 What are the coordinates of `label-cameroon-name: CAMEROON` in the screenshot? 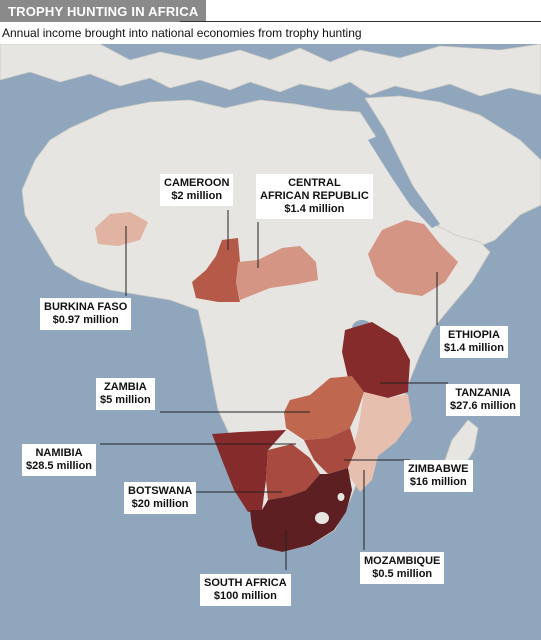 It's located at (197, 183).